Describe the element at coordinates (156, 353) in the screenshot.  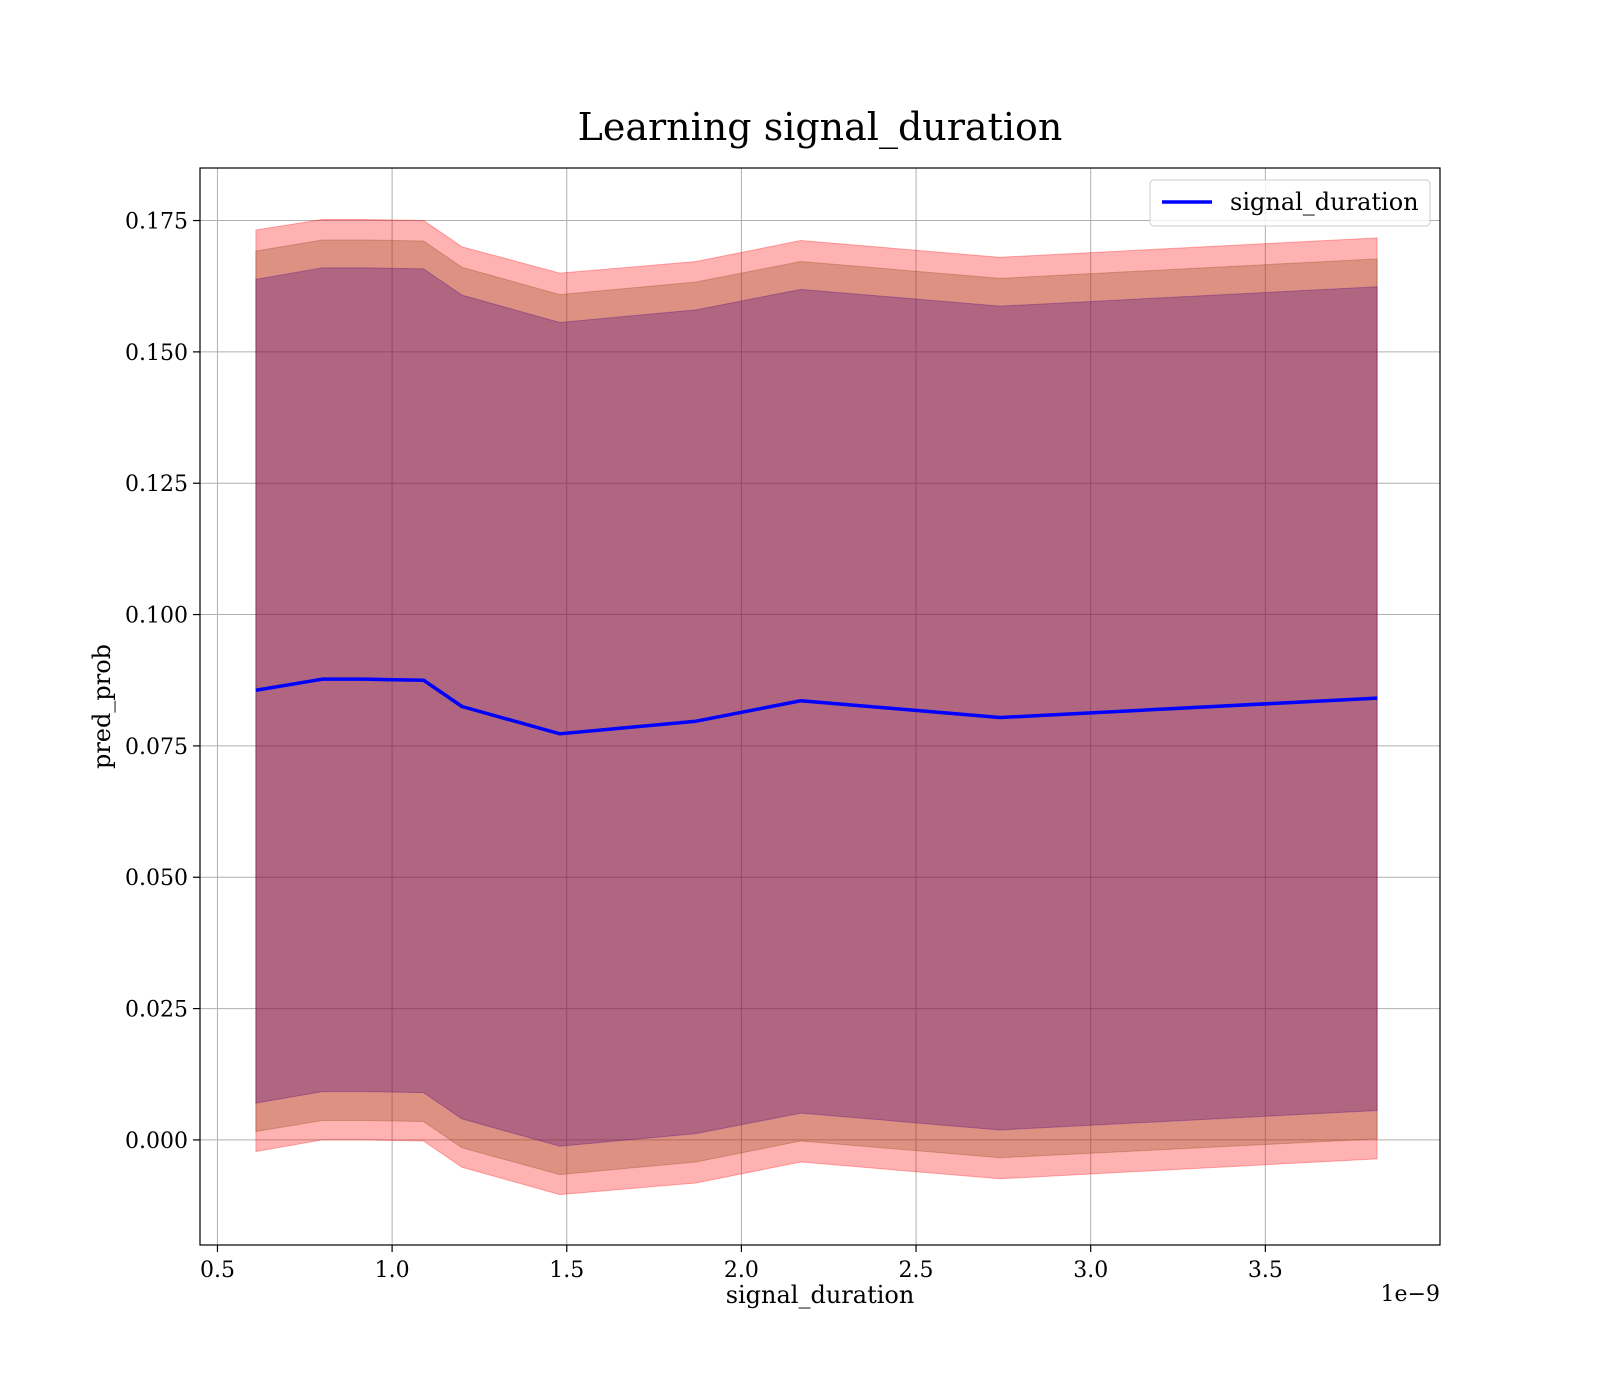
I see `y-tick-label: 0.150` at that location.